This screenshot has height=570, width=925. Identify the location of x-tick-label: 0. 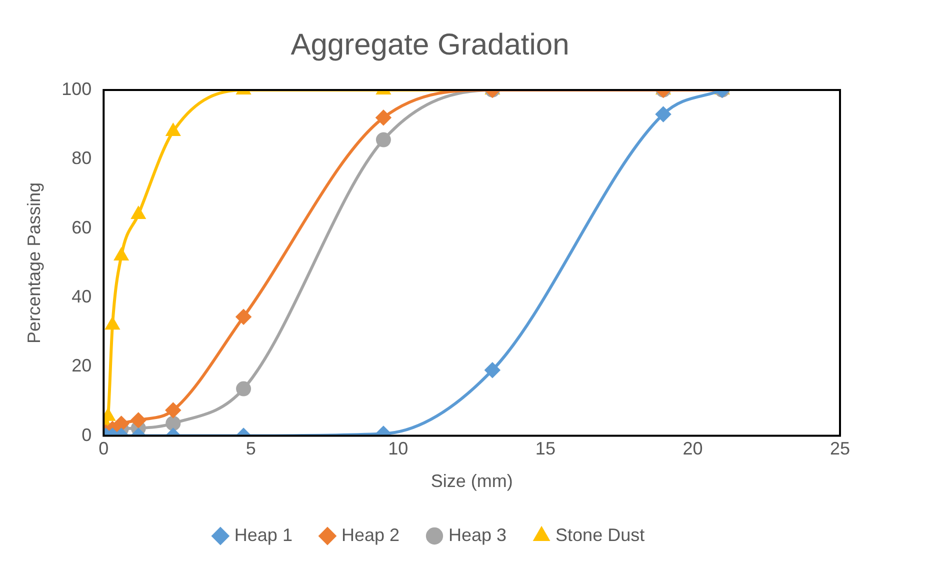
(103, 448).